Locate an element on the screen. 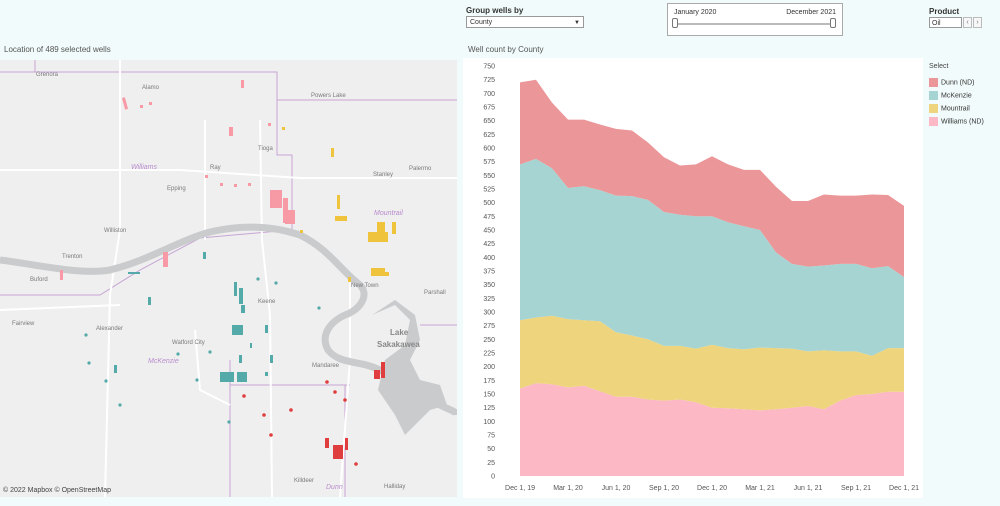  y-tick-label: 625 is located at coordinates (489, 135).